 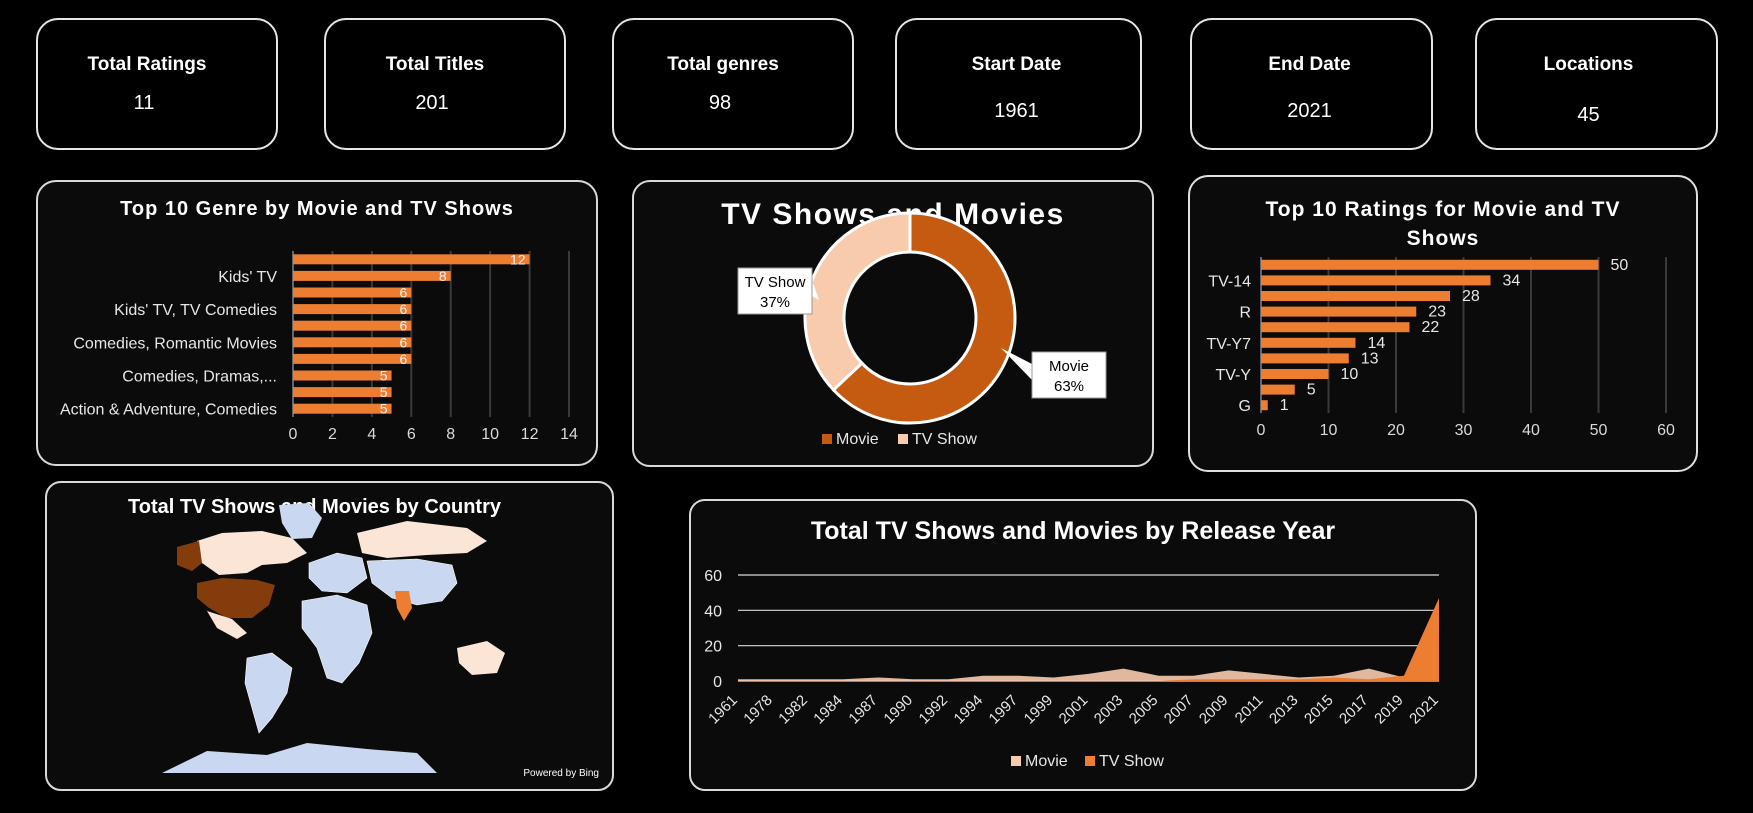 I want to click on category-label: Kids' TV, so click(x=247, y=277).